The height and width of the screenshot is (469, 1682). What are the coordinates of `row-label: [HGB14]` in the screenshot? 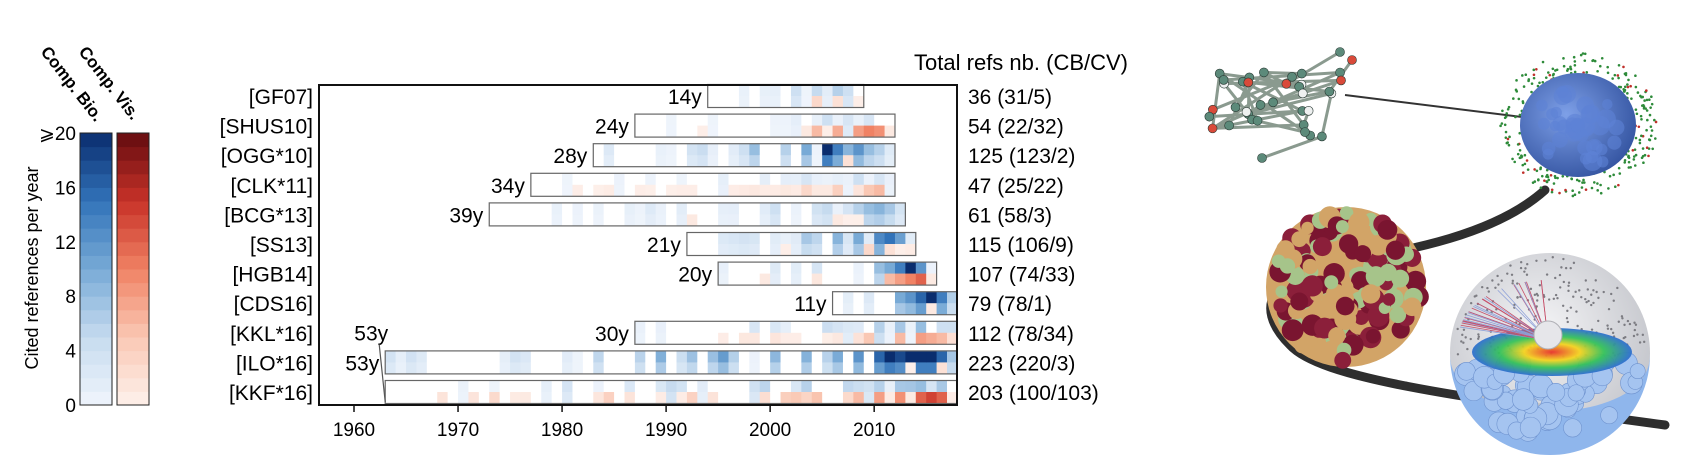 It's located at (272, 275).